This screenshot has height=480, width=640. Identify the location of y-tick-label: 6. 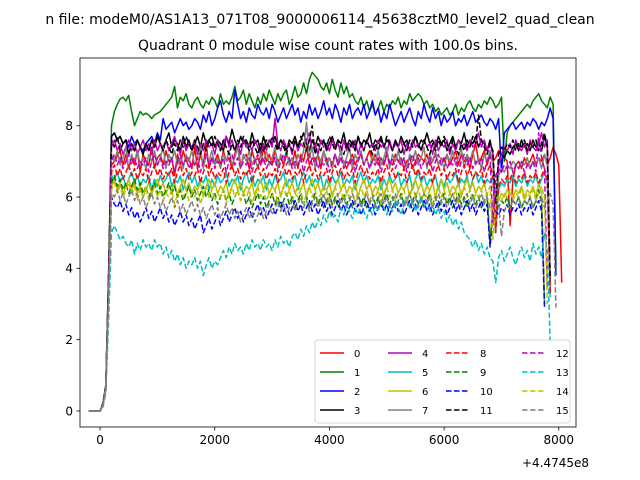
(69, 197).